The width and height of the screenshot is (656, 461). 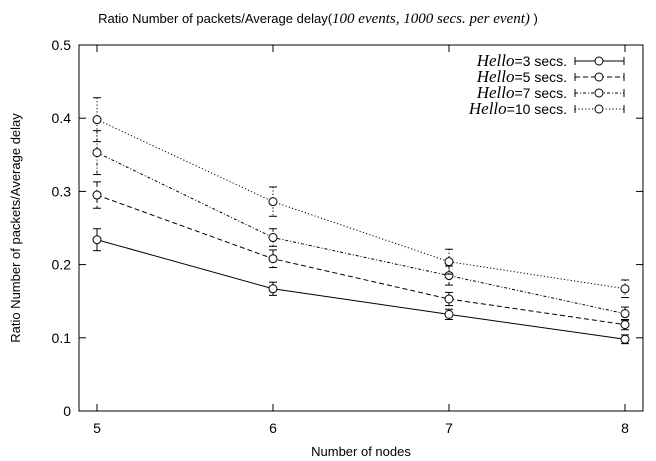 I want to click on y-tick-label: 0, so click(x=67, y=411).